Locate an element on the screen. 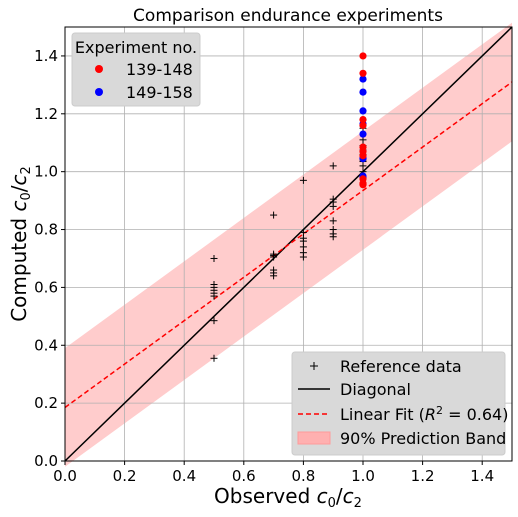 This screenshot has width=518, height=517. experiment-legend-box is located at coordinates (136, 69).